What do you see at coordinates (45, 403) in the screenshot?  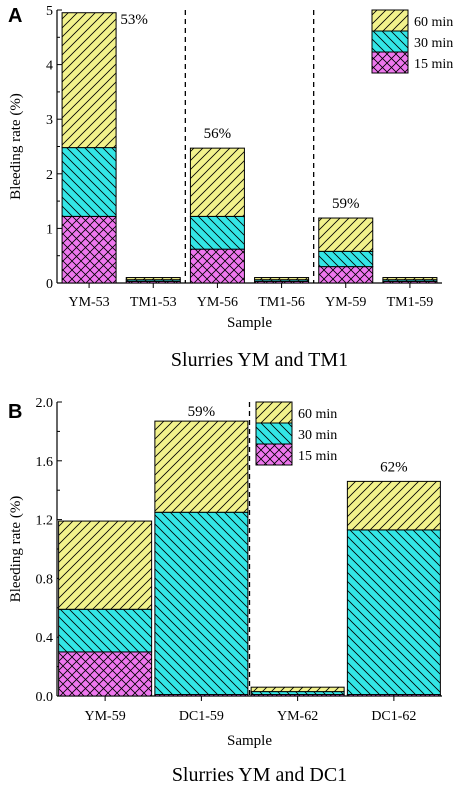 I see `y-tick-label: 2.0` at bounding box center [45, 403].